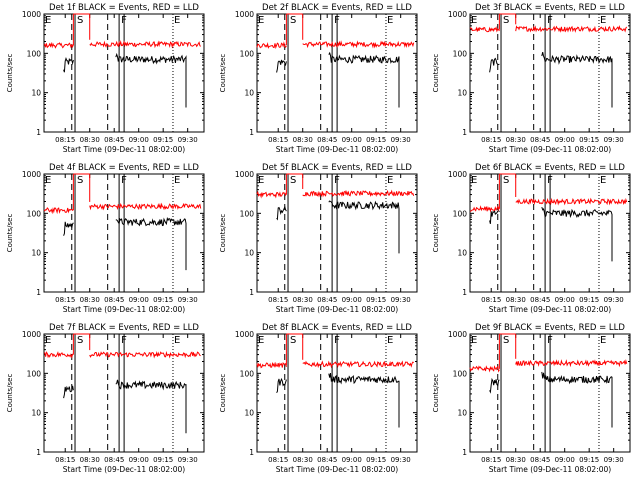 The height and width of the screenshot is (480, 640). What do you see at coordinates (124, 168) in the screenshot?
I see `chart-title: Det 4f BLACK = Events, RED = LLD` at bounding box center [124, 168].